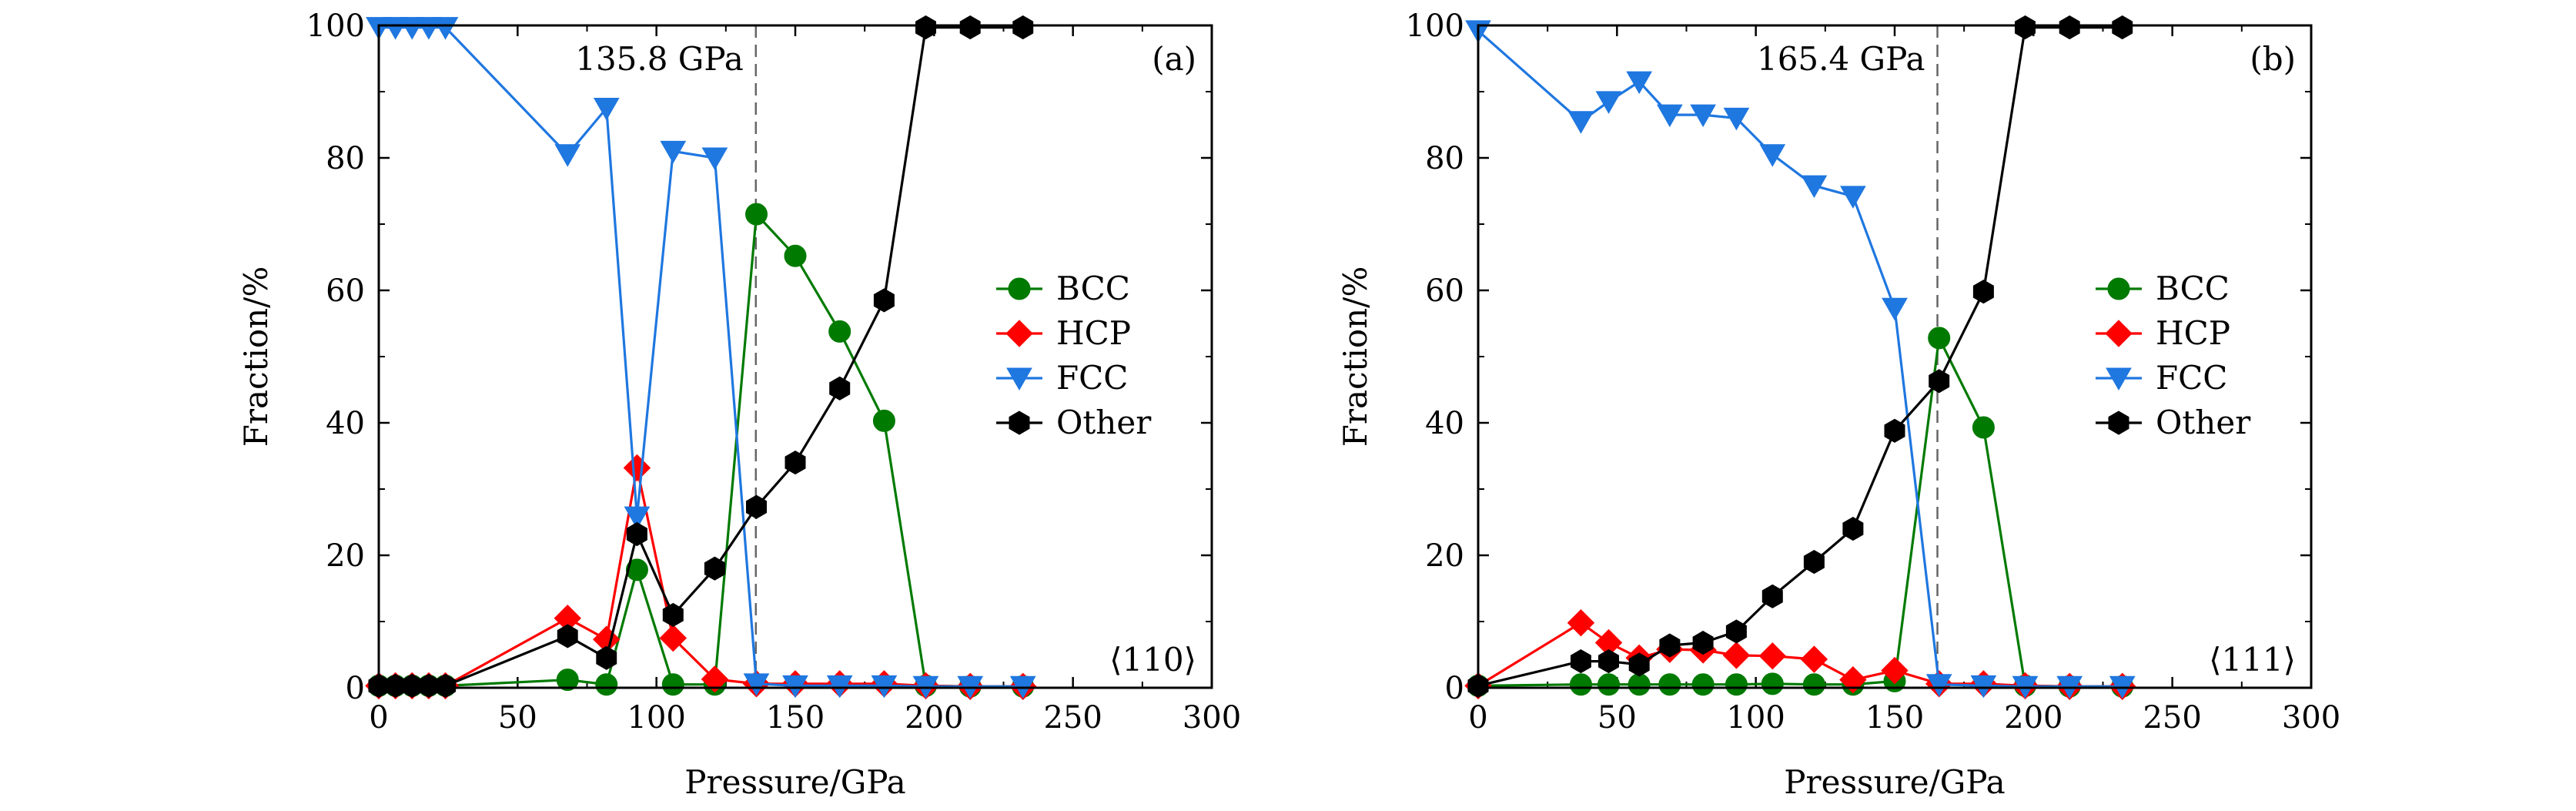  Describe the element at coordinates (2174, 355) in the screenshot. I see `legend: BCC HCP FCC Other` at that location.